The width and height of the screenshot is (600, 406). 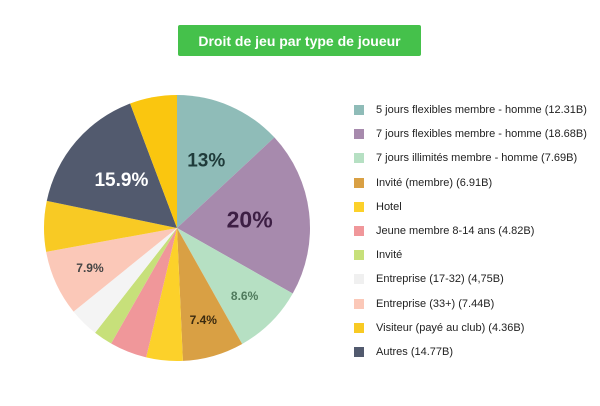 What do you see at coordinates (299, 40) in the screenshot?
I see `chart-title: Droit de jeu par type de joueur` at bounding box center [299, 40].